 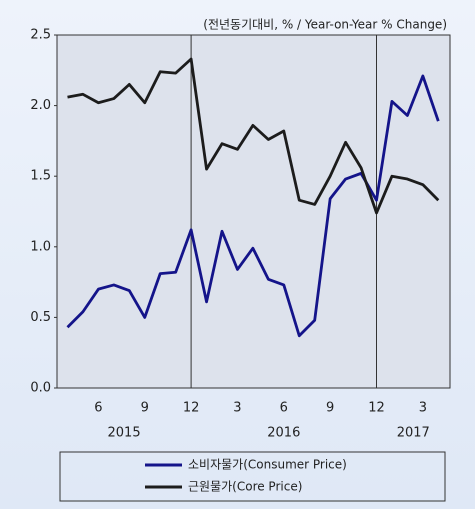 I want to click on year-label: 2016, so click(x=283, y=433).